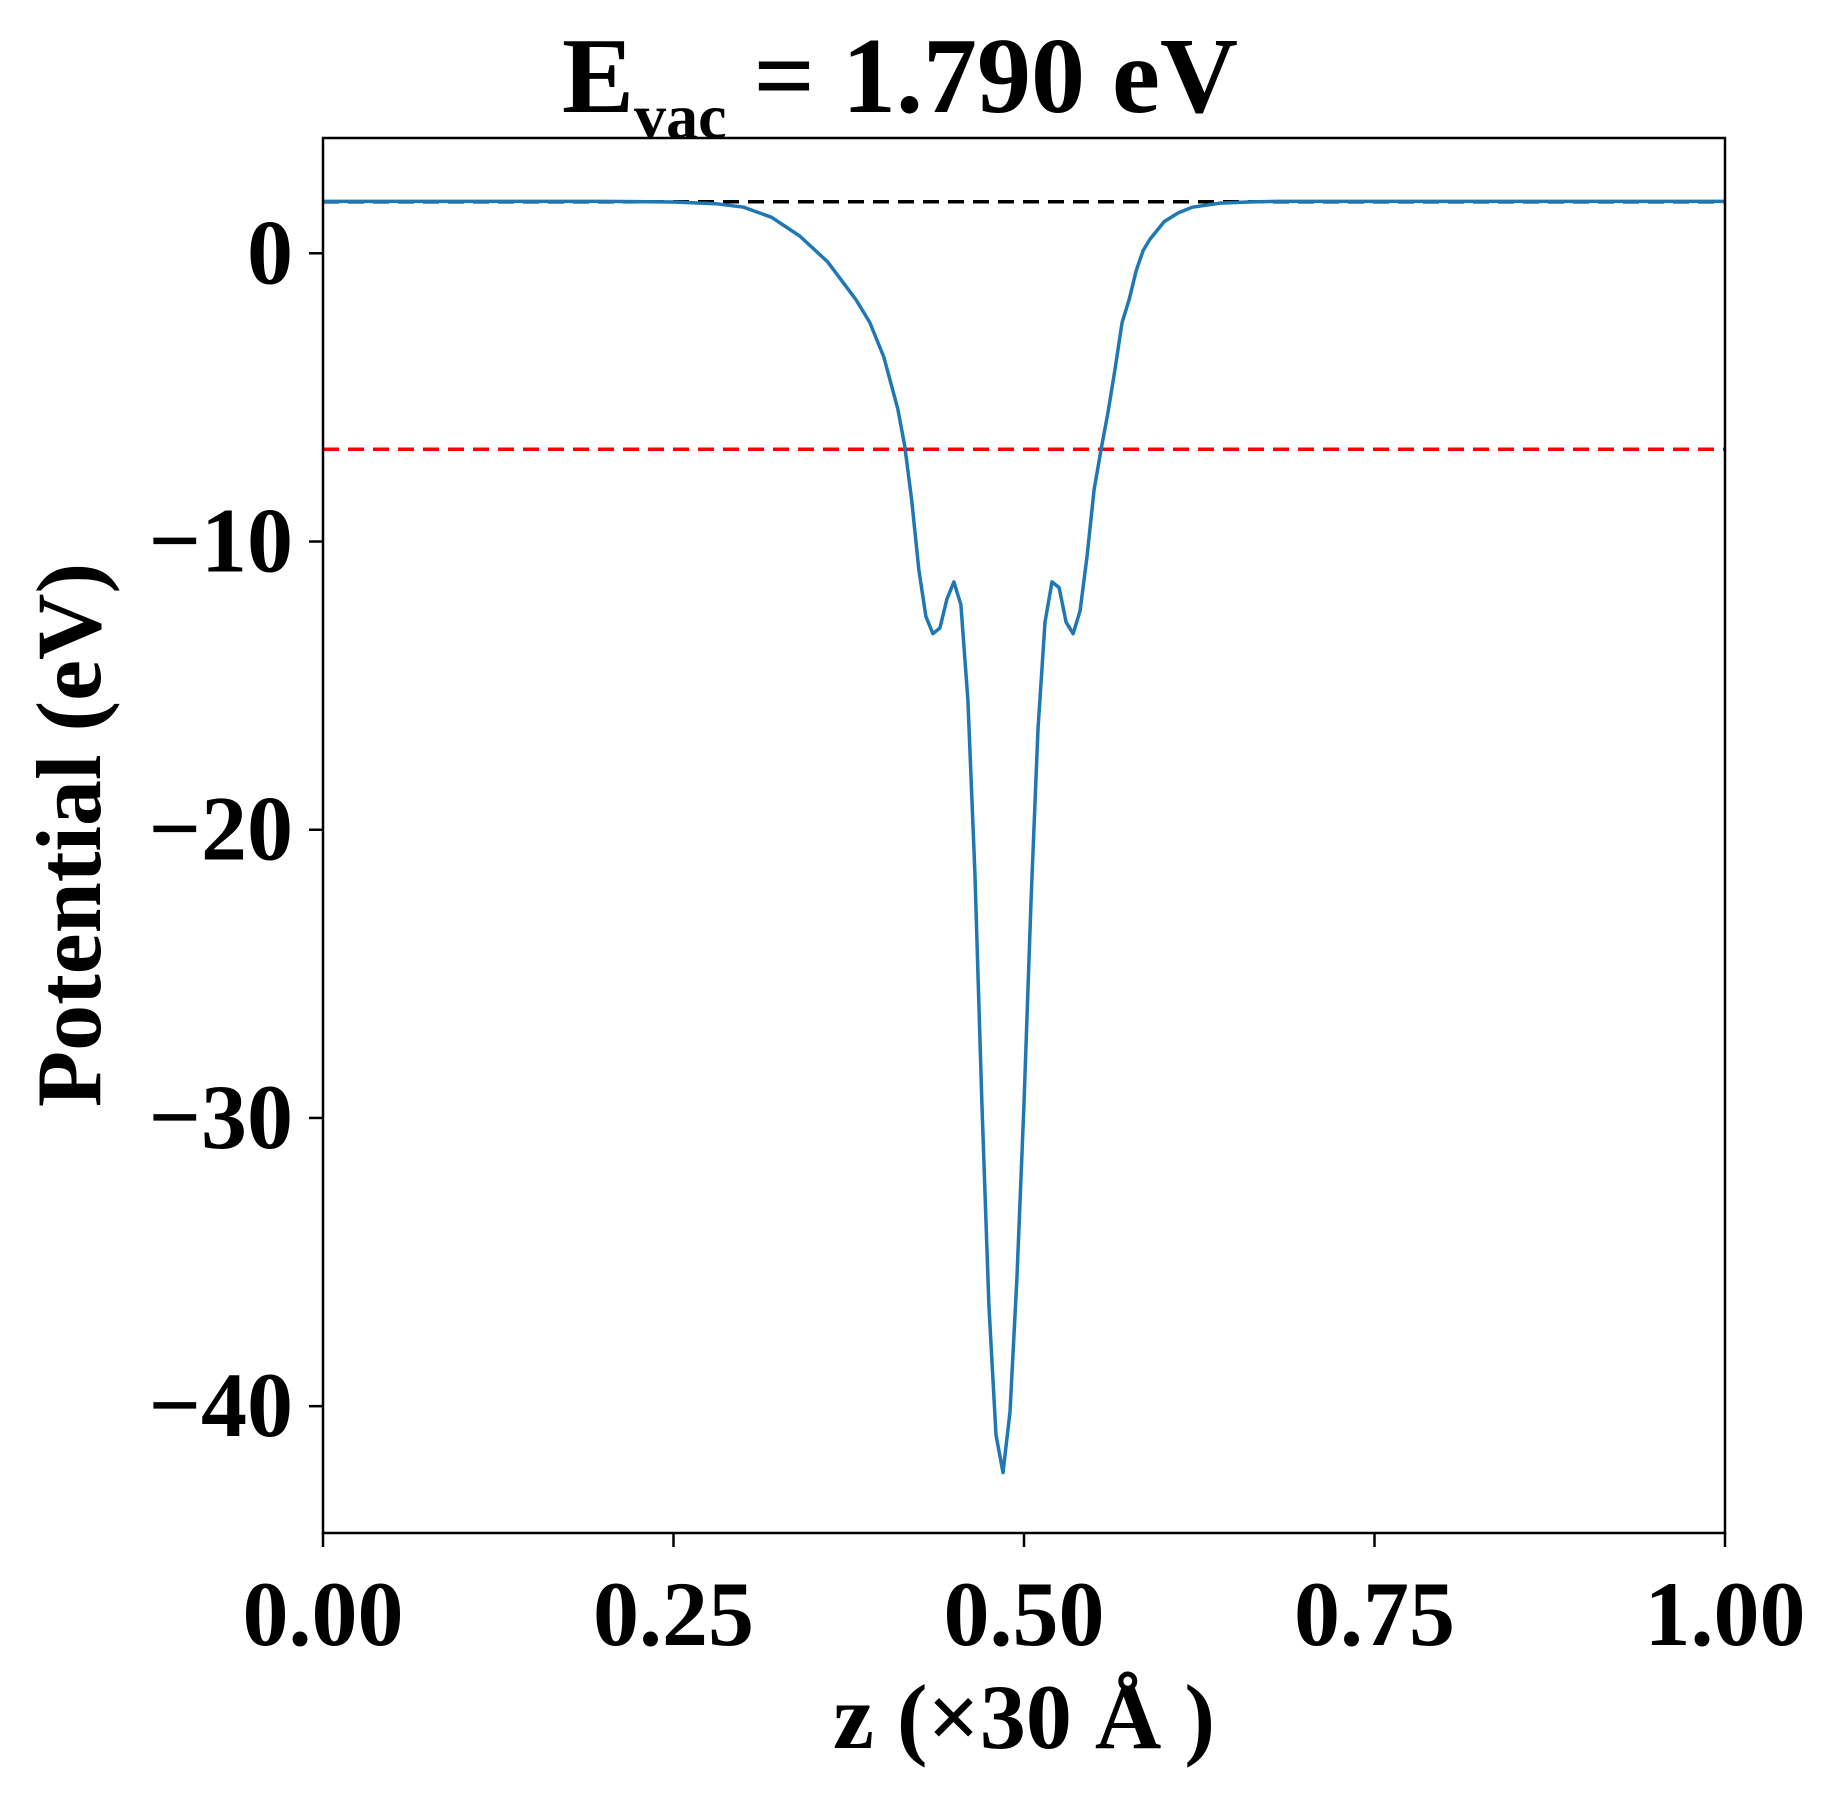  What do you see at coordinates (69, 835) in the screenshot?
I see `y-axis-label: Potential (eV)` at bounding box center [69, 835].